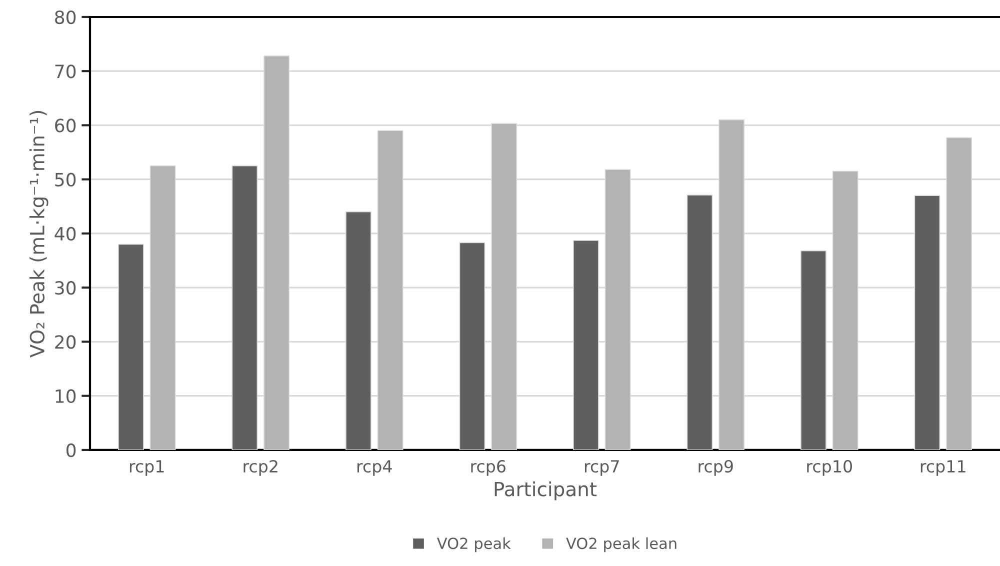 The height and width of the screenshot is (566, 1000). I want to click on x-axis-title: Participant, so click(545, 490).